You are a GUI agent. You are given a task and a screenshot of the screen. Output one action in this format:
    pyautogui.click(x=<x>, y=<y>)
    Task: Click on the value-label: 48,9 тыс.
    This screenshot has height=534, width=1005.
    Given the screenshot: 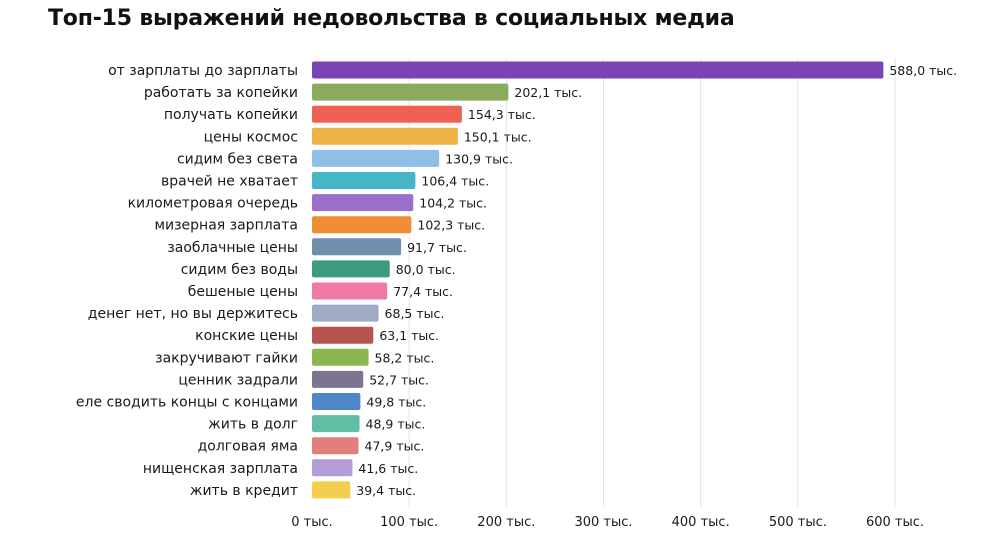 What is the action you would take?
    pyautogui.click(x=396, y=424)
    